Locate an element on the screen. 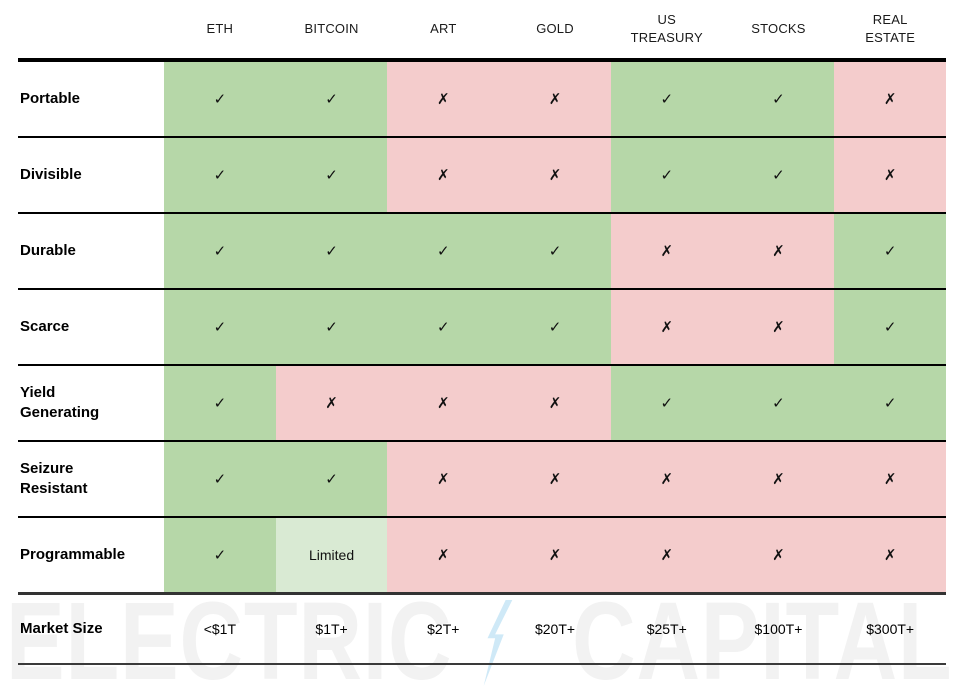  section-divider is located at coordinates (482, 593).